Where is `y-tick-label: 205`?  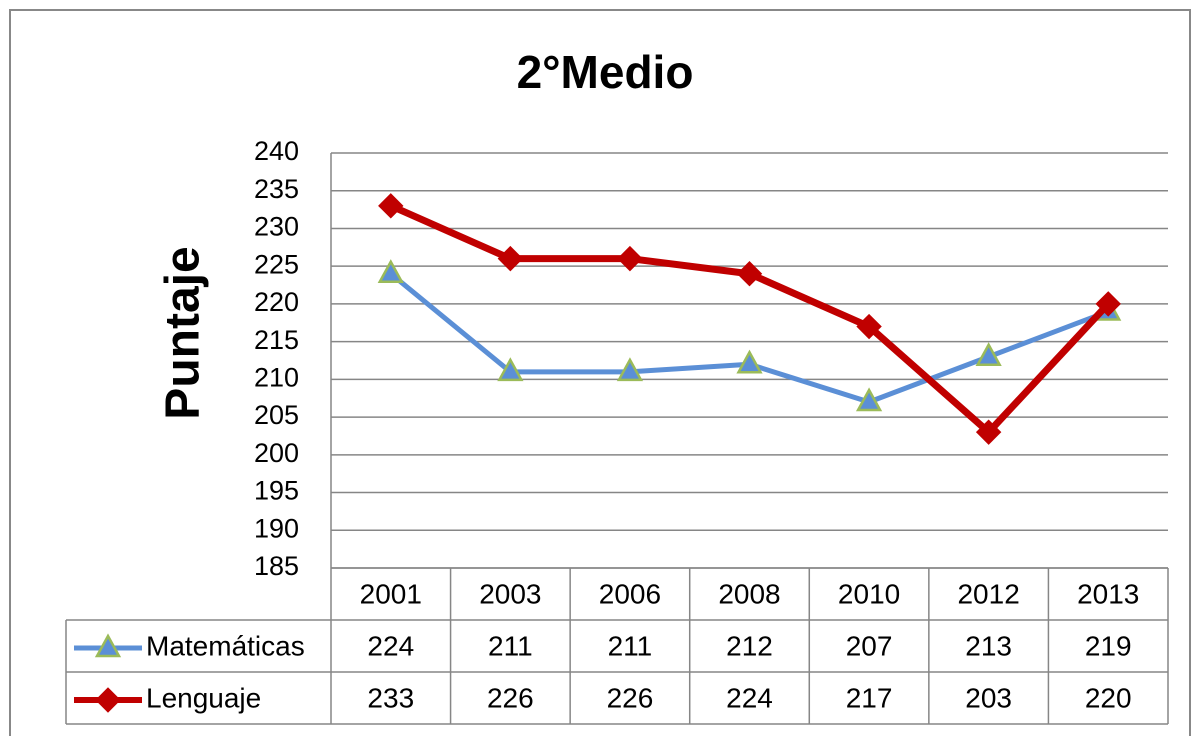
y-tick-label: 205 is located at coordinates (276, 415).